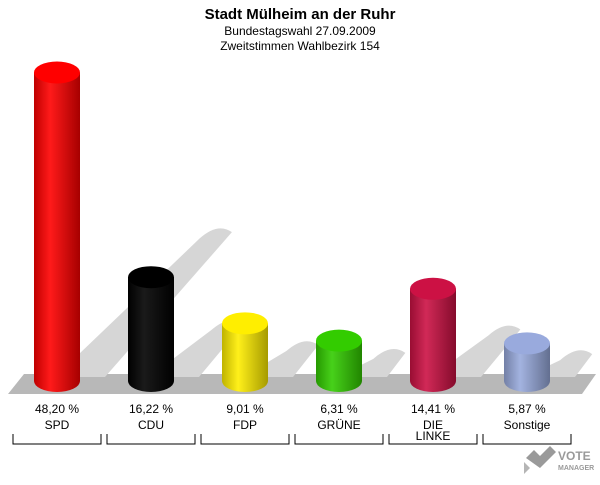 The width and height of the screenshot is (600, 485). What do you see at coordinates (527, 409) in the screenshot?
I see `value-label-sonstige: 5,87 %` at bounding box center [527, 409].